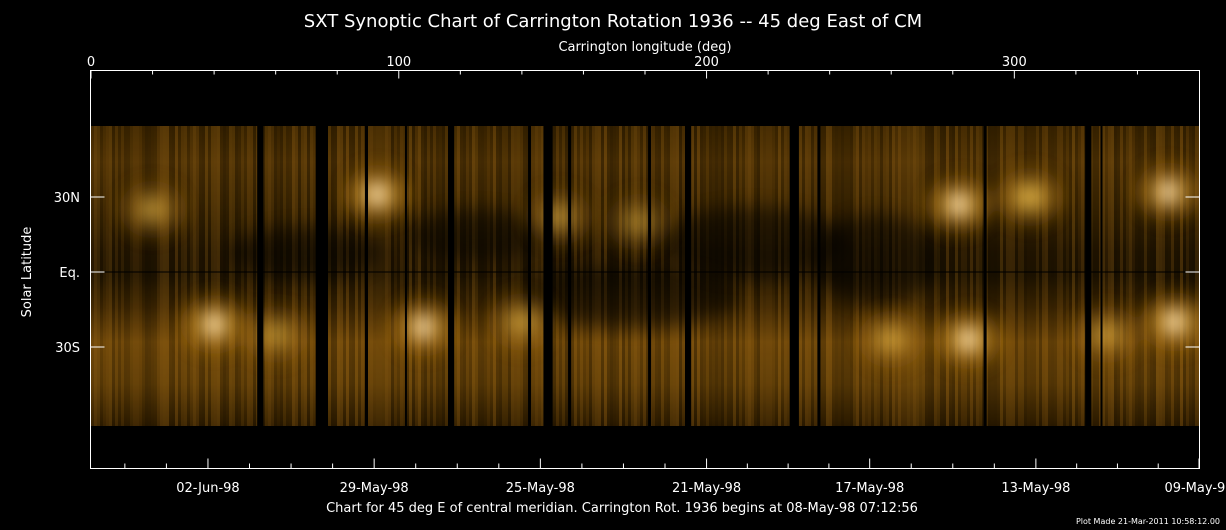 This screenshot has width=1226, height=530. What do you see at coordinates (1014, 62) in the screenshot?
I see `top-tick-label: 300` at bounding box center [1014, 62].